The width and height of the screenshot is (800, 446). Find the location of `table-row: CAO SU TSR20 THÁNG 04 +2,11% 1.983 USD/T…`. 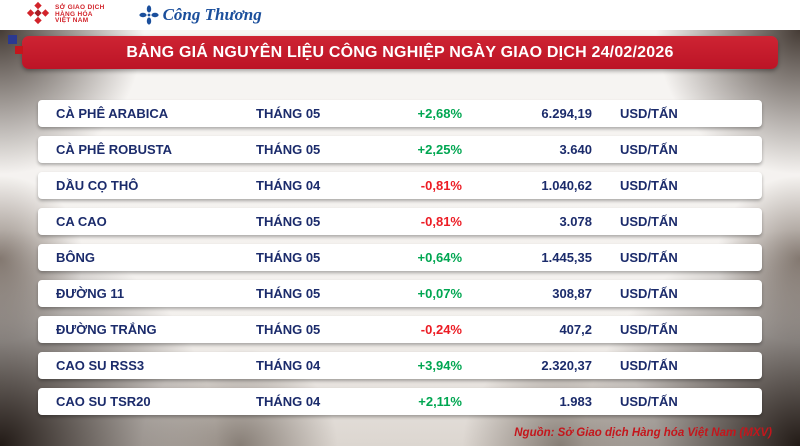

table-row: CAO SU TSR20 THÁNG 04 +2,11% 1.983 USD/T… is located at coordinates (400, 401).